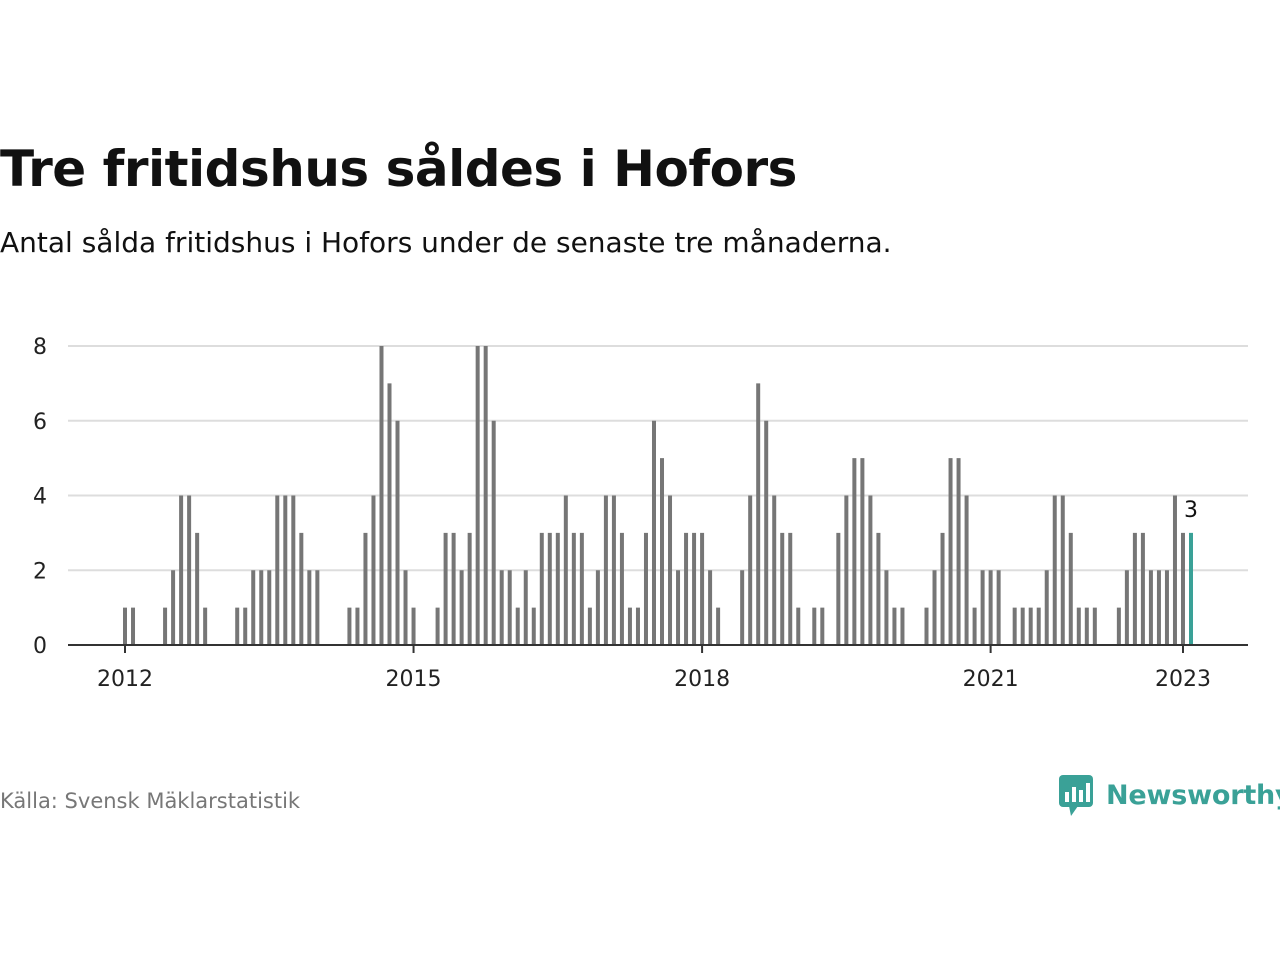 This screenshot has height=960, width=1280. I want to click on y-tick-label: 4, so click(40, 497).